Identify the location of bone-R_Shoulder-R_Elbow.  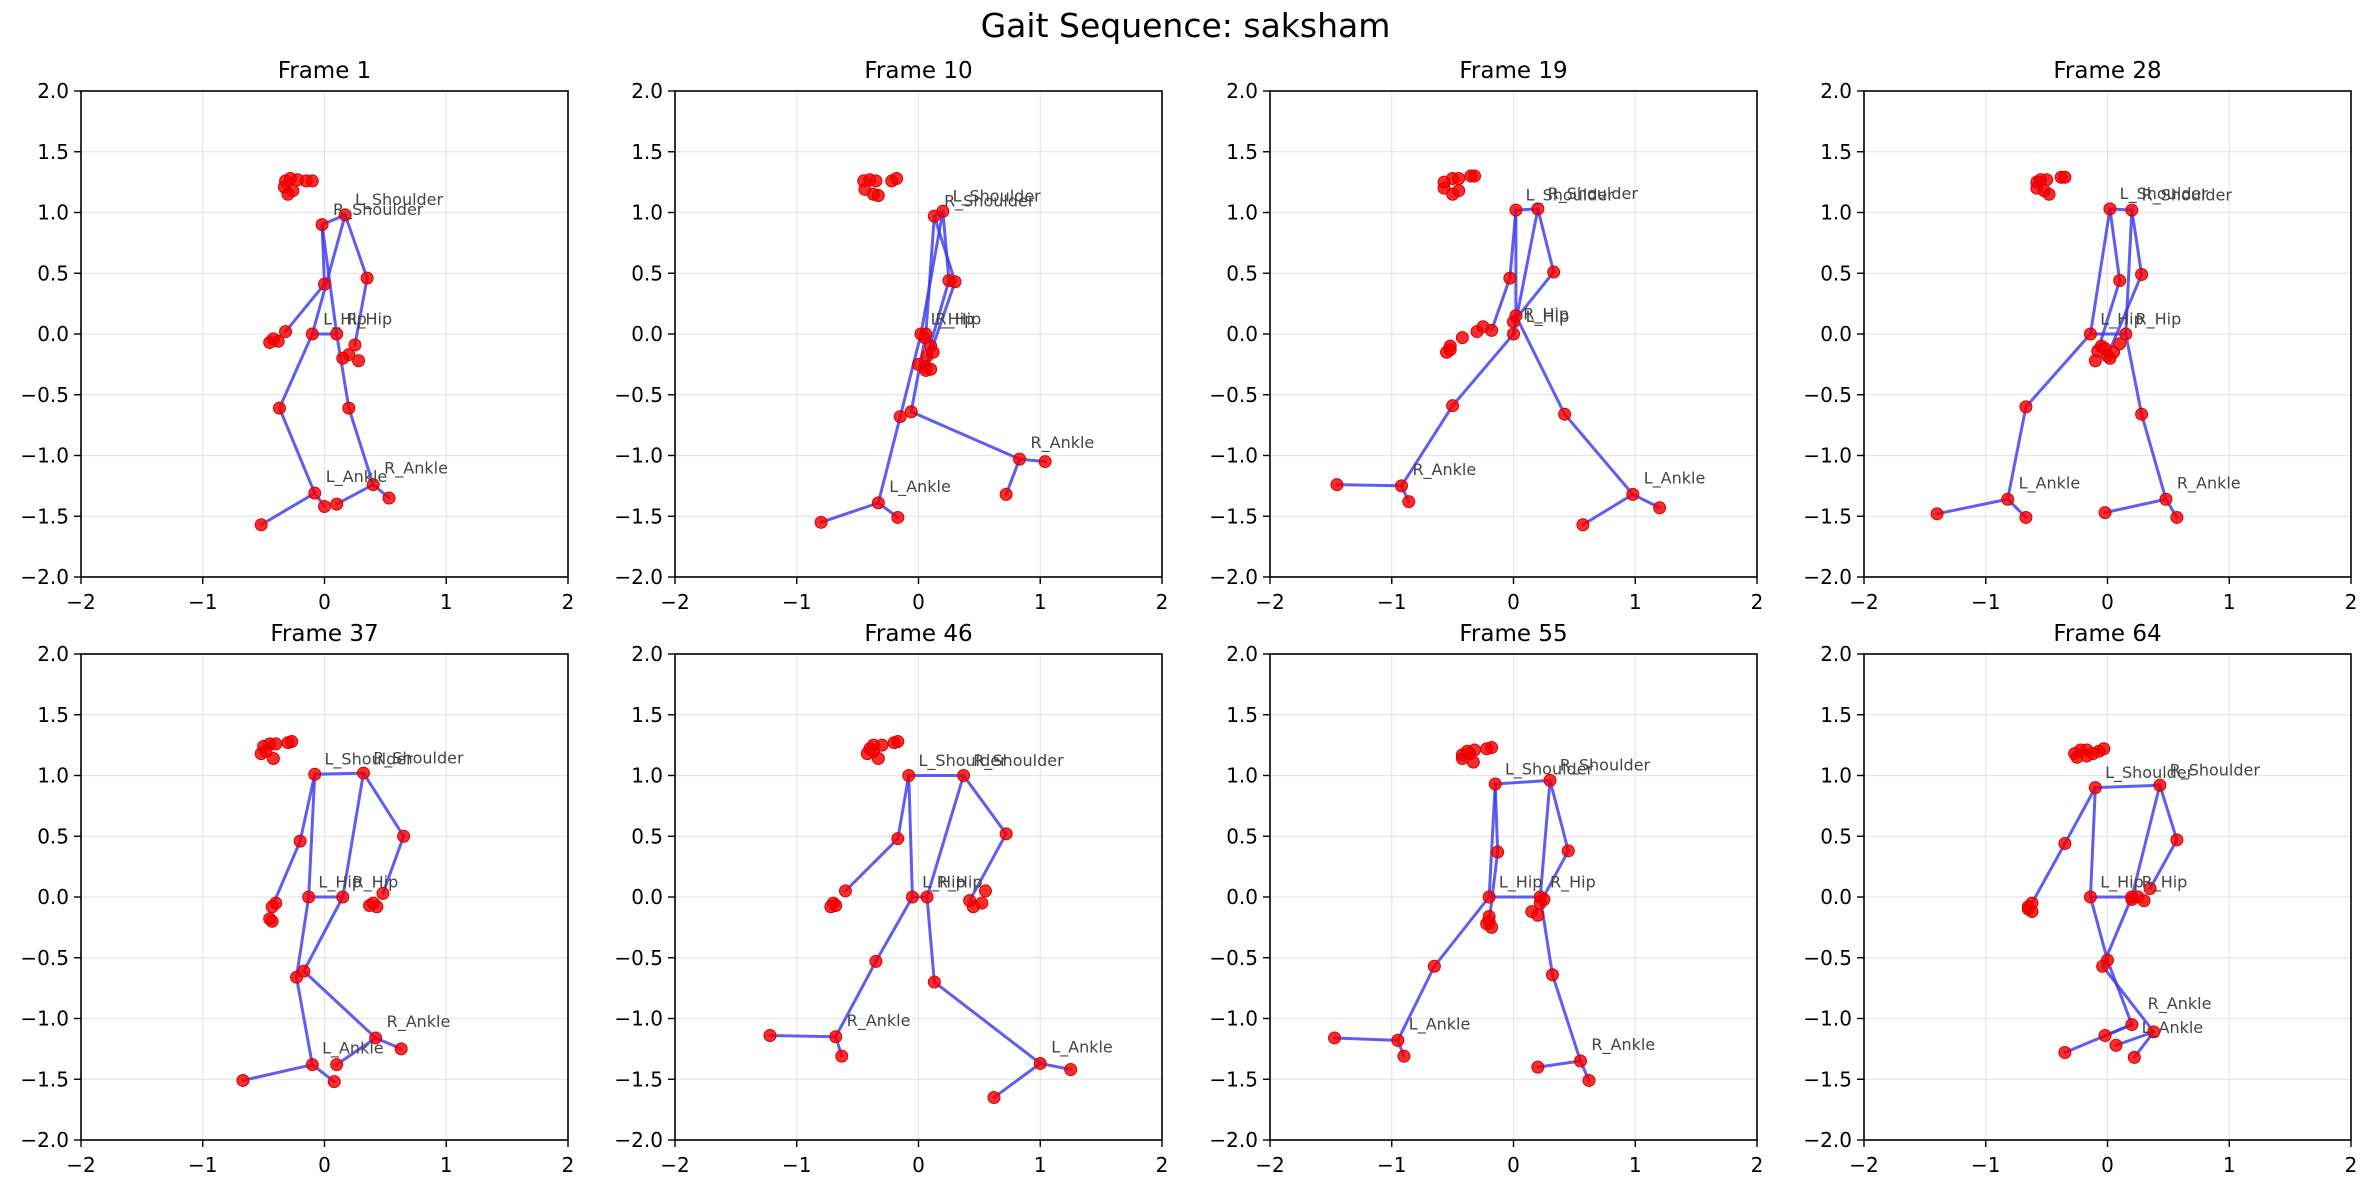
(1559, 815).